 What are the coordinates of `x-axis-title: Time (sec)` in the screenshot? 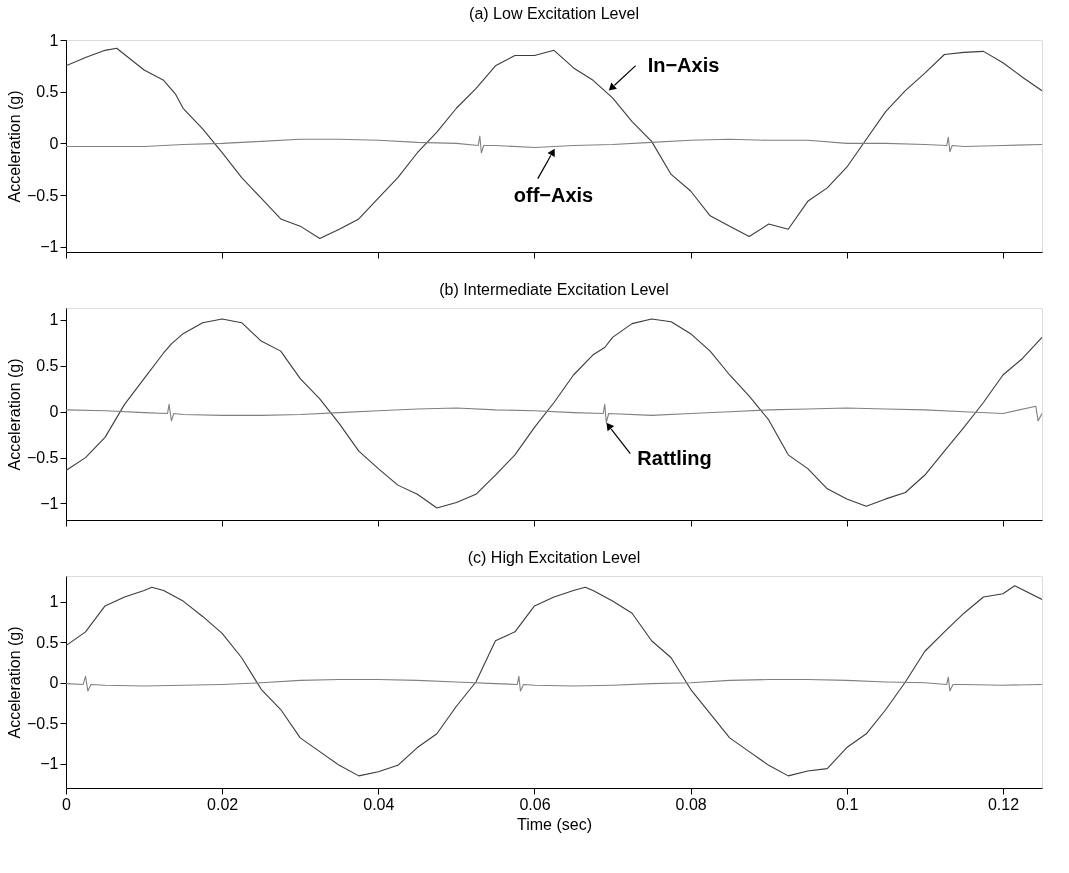 It's located at (554, 824).